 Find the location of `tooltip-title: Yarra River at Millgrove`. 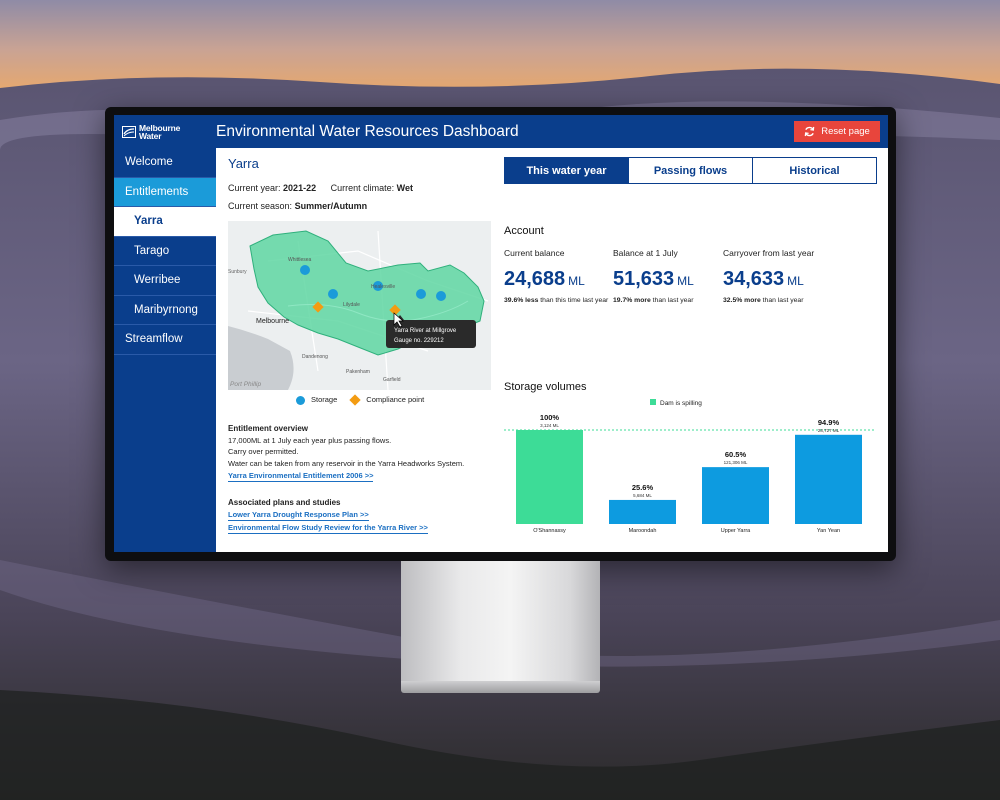

tooltip-title: Yarra River at Millgrove is located at coordinates (425, 331).